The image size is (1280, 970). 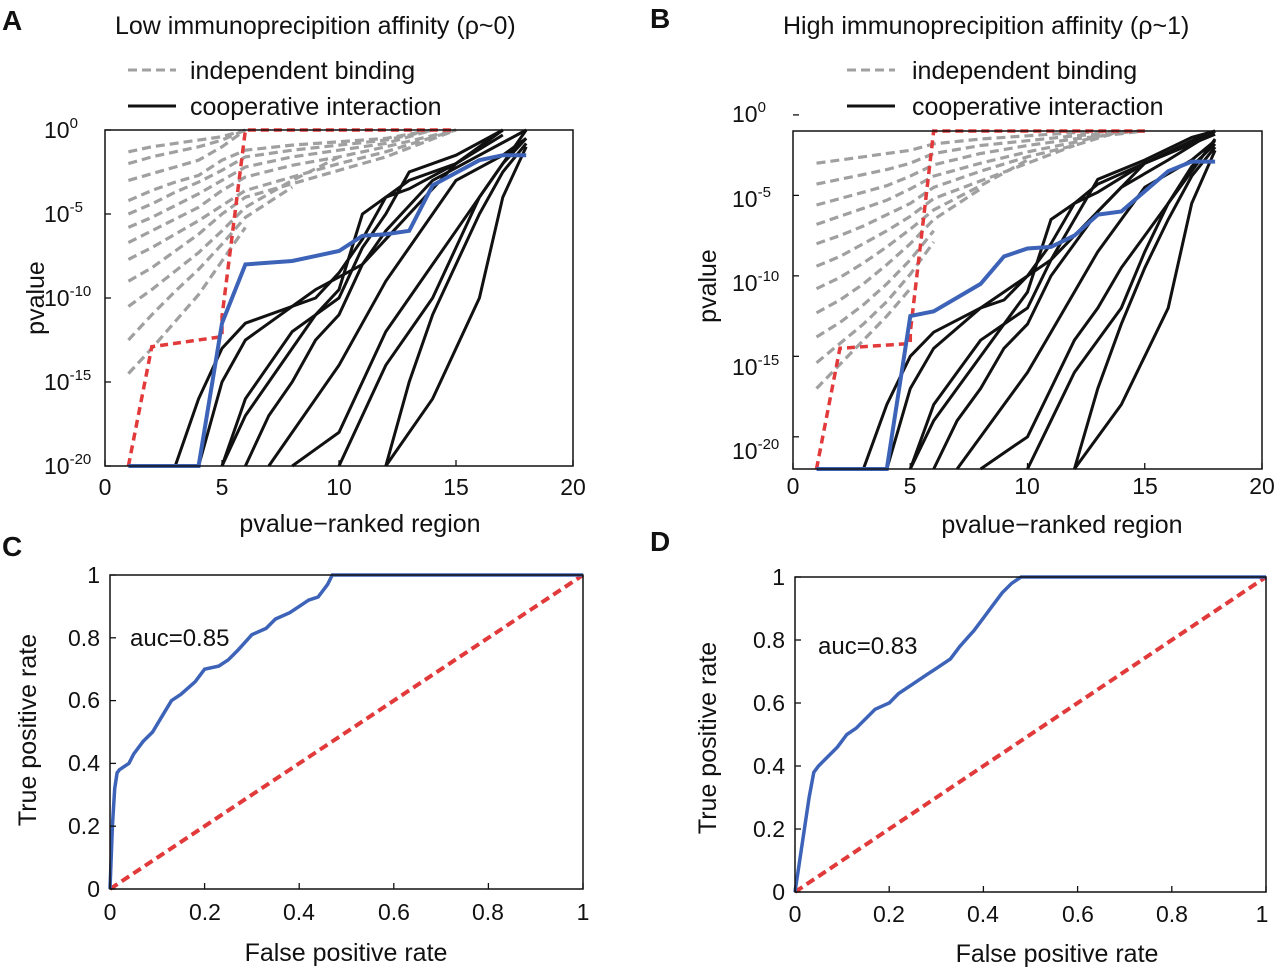 What do you see at coordinates (315, 26) in the screenshot?
I see `panel-a-title: Low immunoprecipition affinity (ρ~0)` at bounding box center [315, 26].